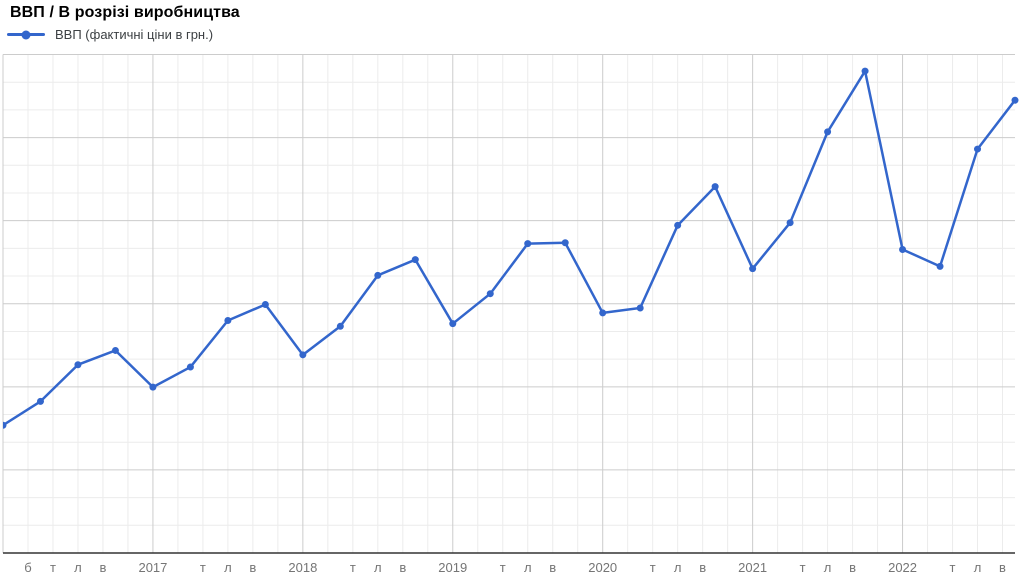  I want to click on x-tick-year-label: 2019, so click(453, 567).